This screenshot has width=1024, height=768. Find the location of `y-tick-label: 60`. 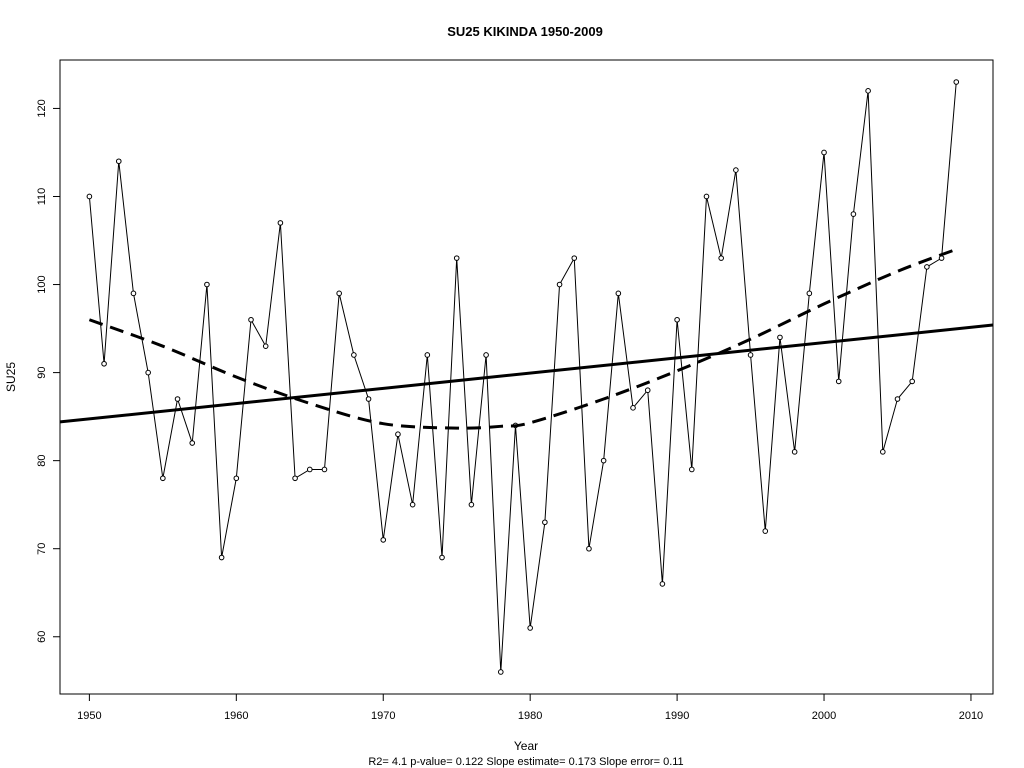

y-tick-label: 60 is located at coordinates (42, 637).